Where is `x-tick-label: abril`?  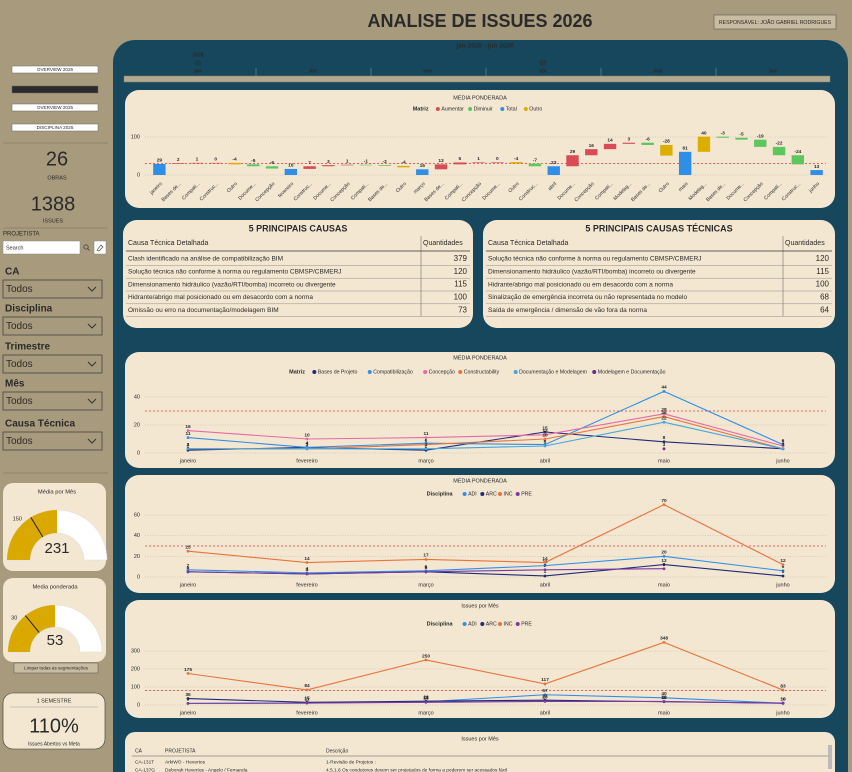
x-tick-label: abril is located at coordinates (545, 713).